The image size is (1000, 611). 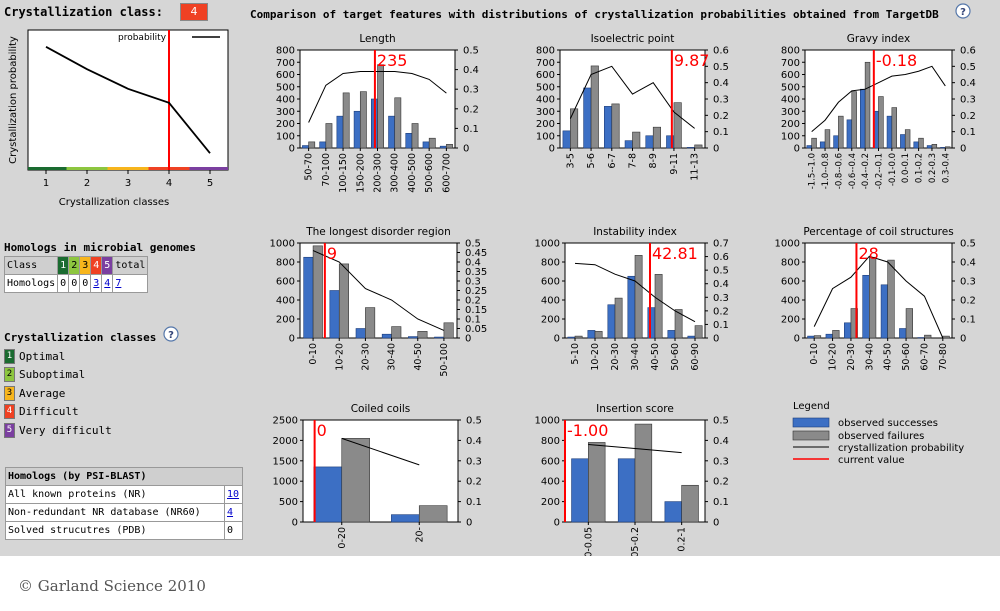 I want to click on y2-tick-label: 0.7, so click(x=721, y=244).